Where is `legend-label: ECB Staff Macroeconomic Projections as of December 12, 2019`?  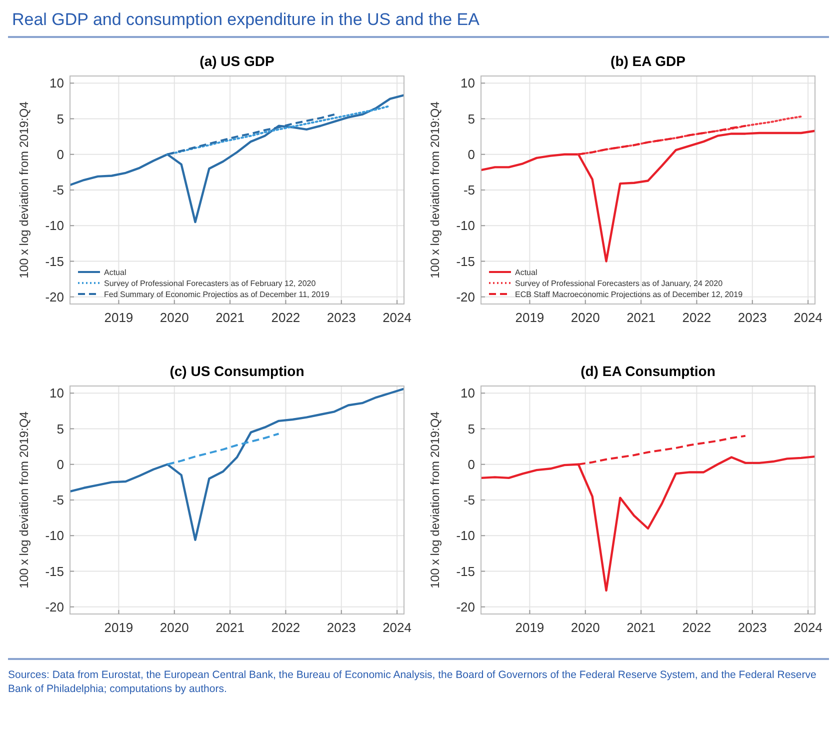
legend-label: ECB Staff Macroeconomic Projections as of December 12, 2019 is located at coordinates (629, 294).